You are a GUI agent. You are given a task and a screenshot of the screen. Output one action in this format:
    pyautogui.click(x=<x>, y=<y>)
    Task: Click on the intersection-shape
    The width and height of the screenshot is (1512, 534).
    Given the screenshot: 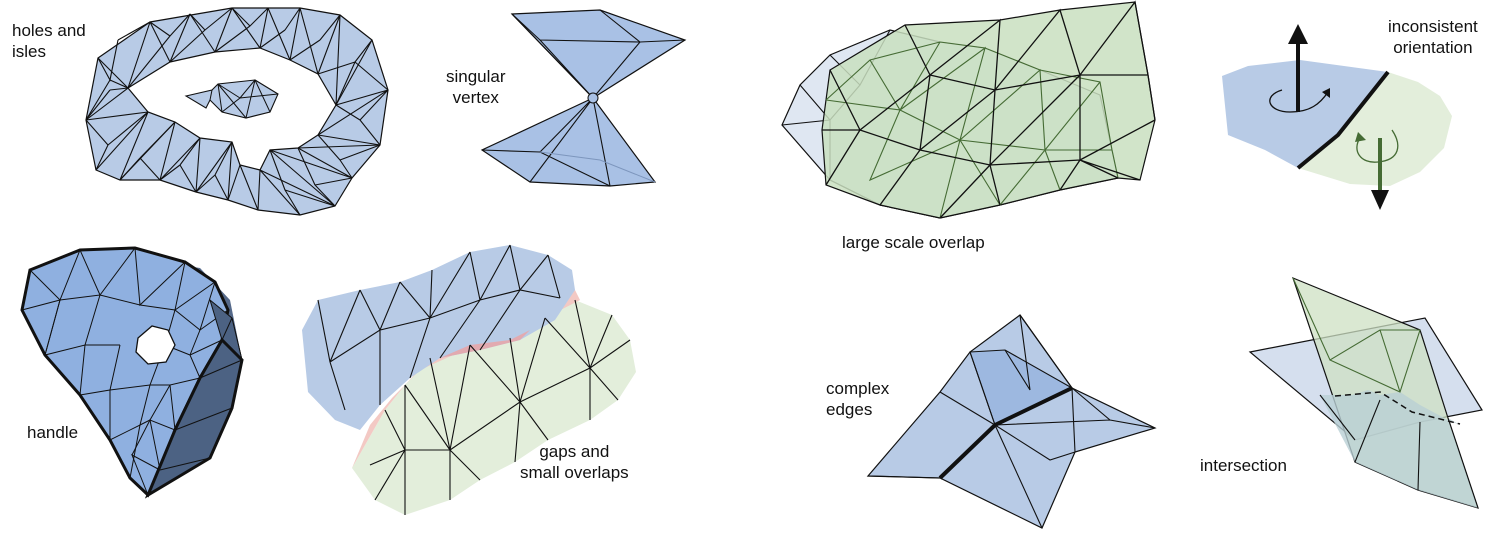 What is the action you would take?
    pyautogui.click(x=1365, y=392)
    